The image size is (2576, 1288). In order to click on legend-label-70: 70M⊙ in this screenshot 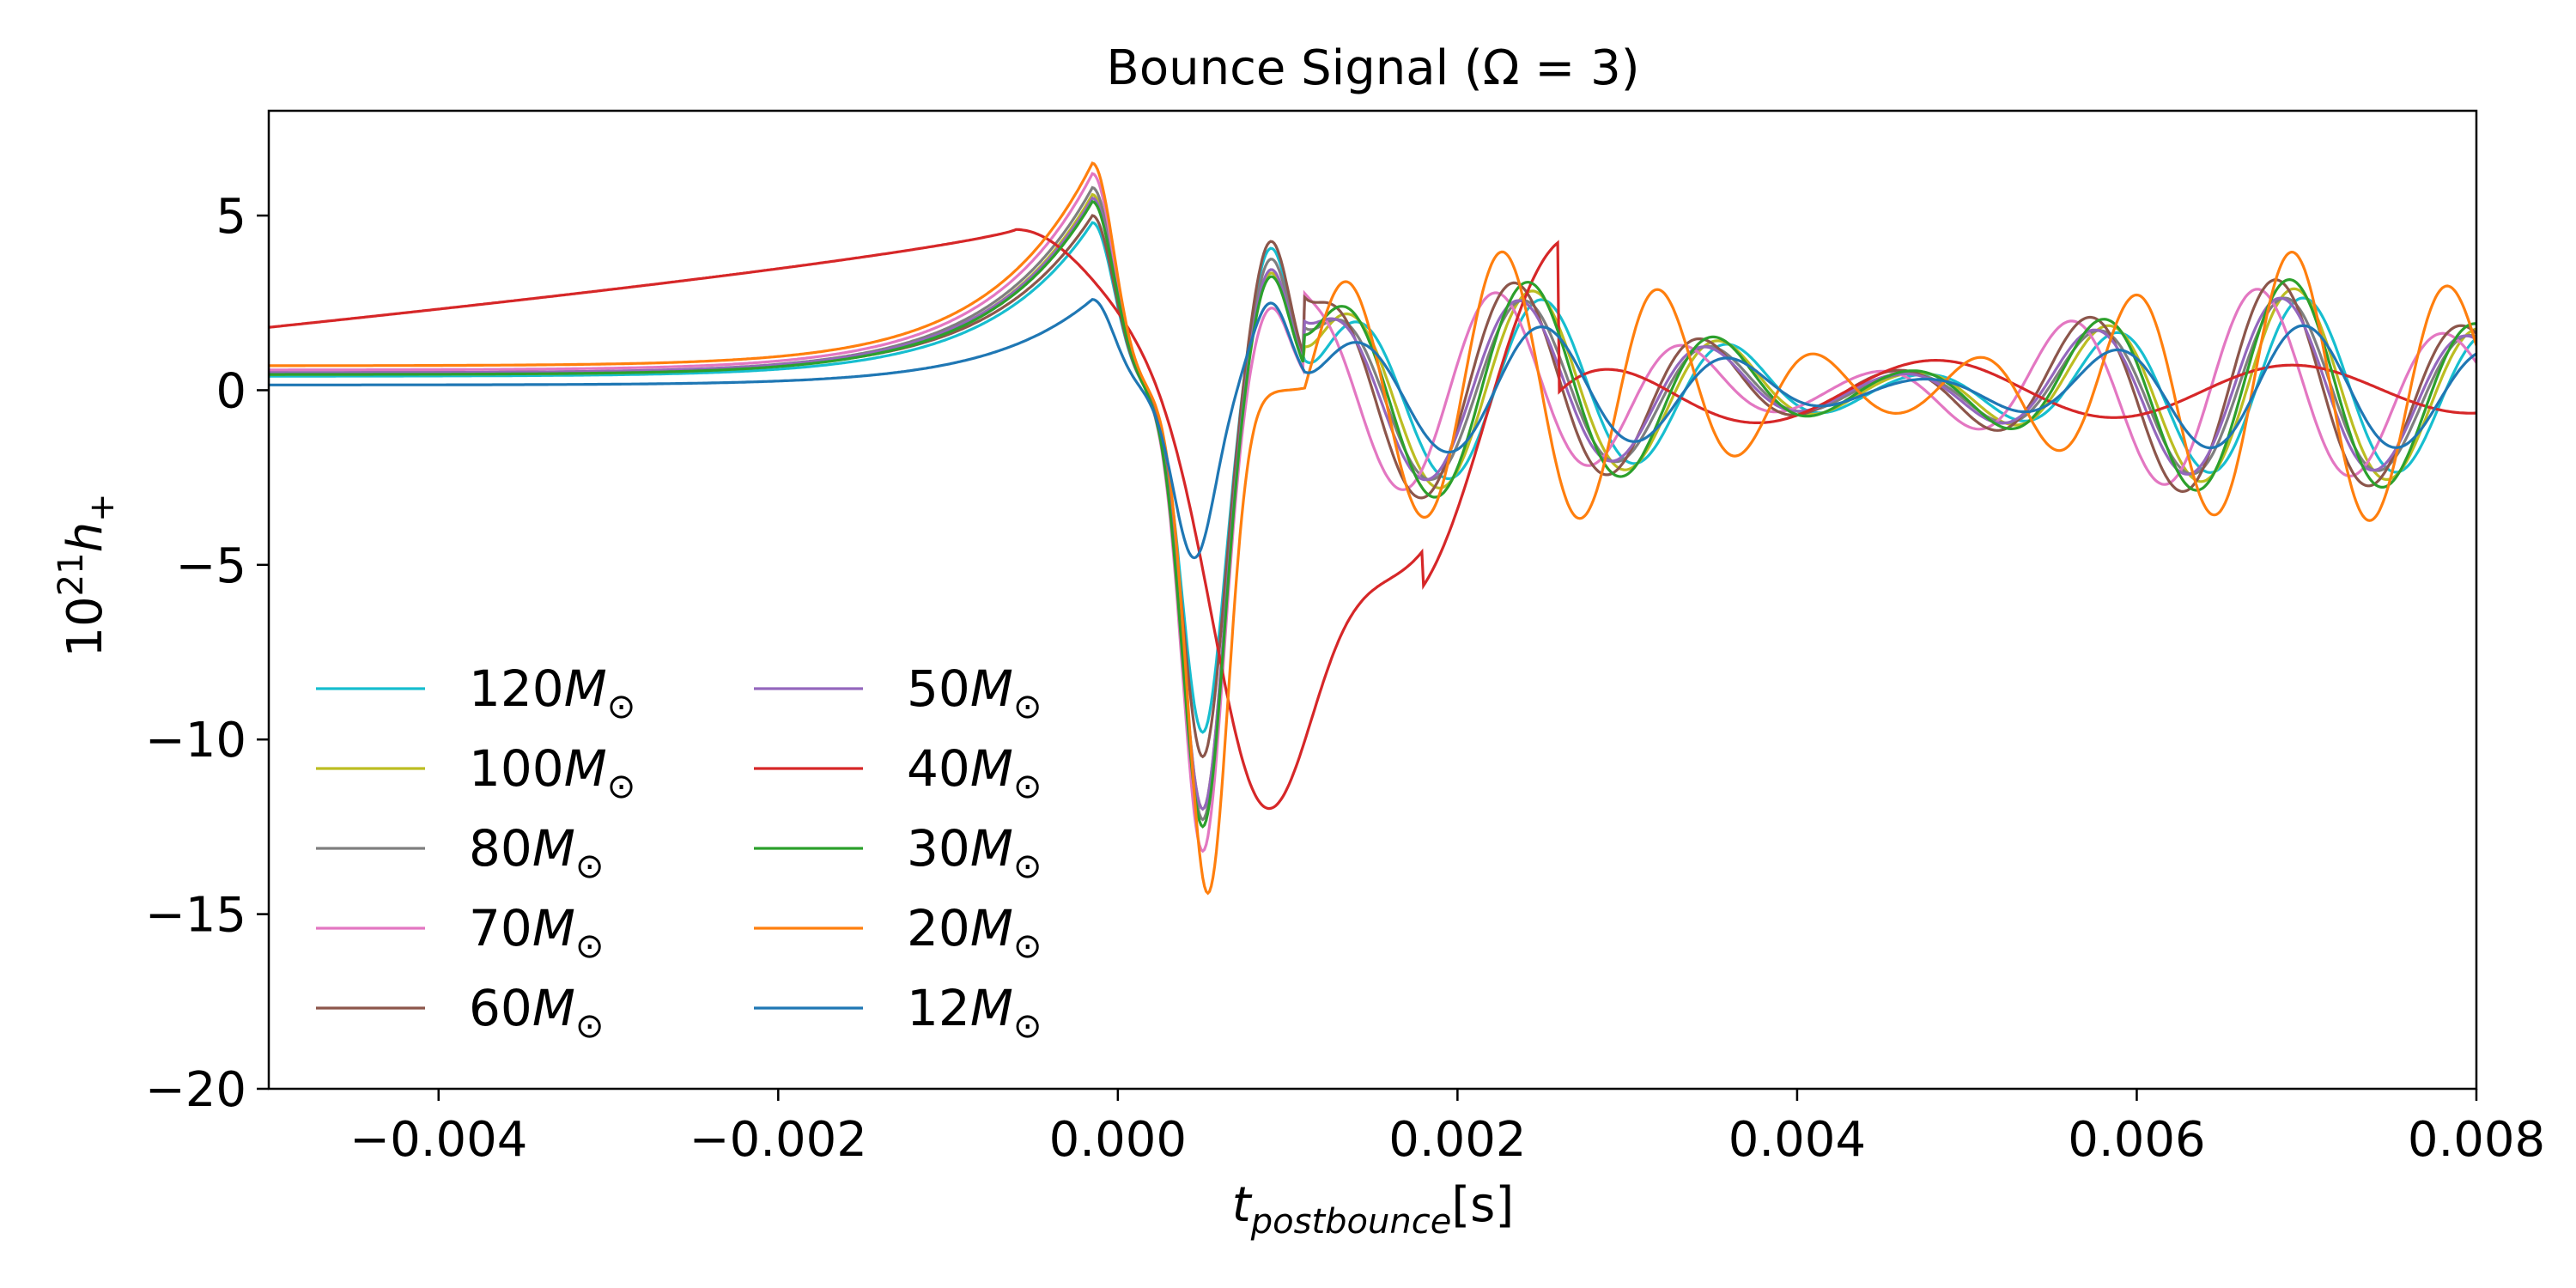, I will do `click(536, 932)`.